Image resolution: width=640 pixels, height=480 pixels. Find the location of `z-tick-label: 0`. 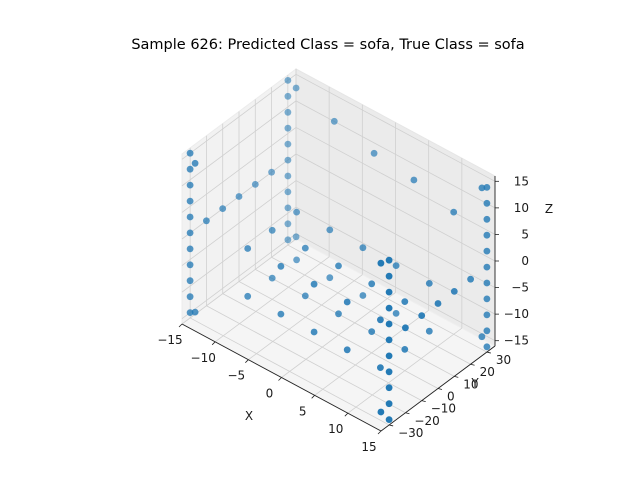

z-tick-label: 0 is located at coordinates (525, 261).